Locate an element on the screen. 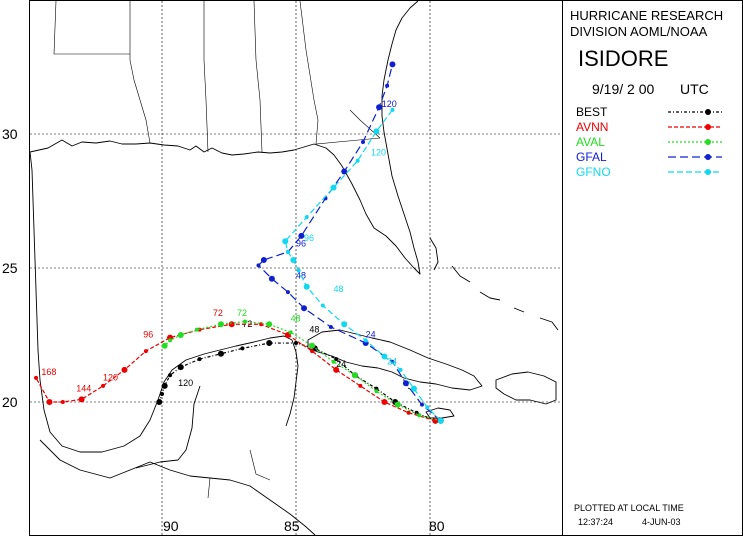  track-hour-label-aval: 72 is located at coordinates (242, 313).